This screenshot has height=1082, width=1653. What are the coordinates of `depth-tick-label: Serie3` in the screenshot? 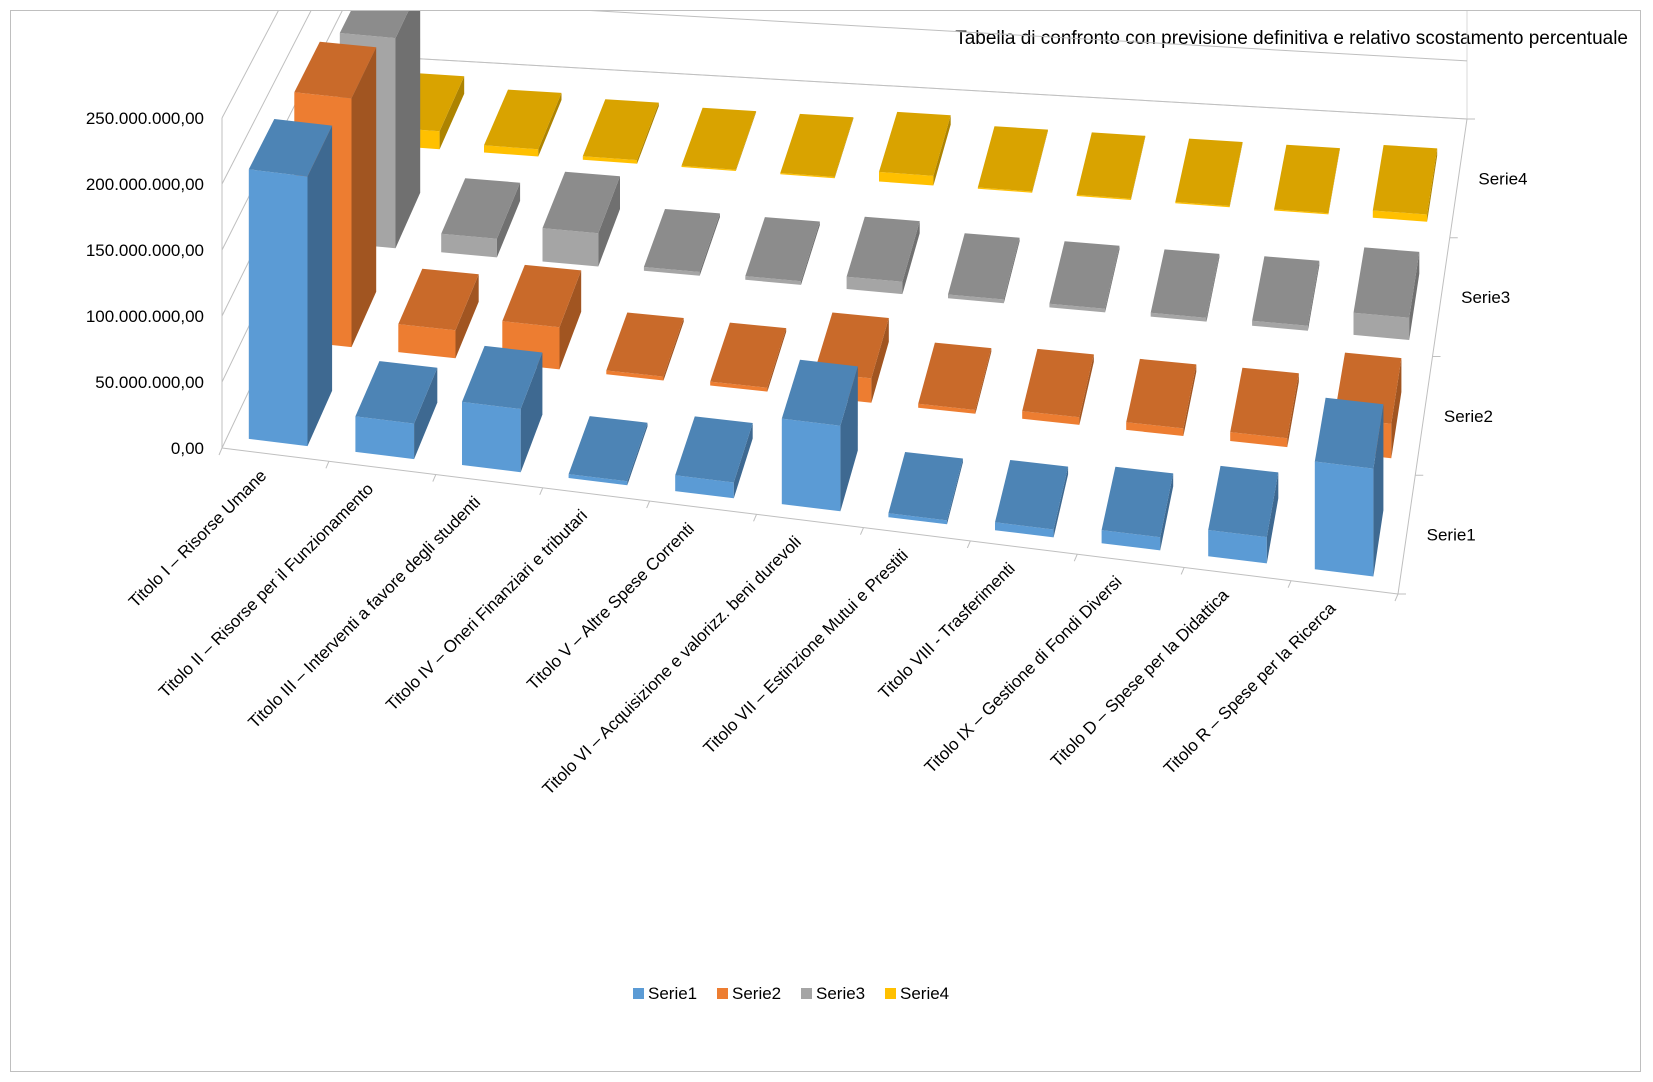 It's located at (1485, 297).